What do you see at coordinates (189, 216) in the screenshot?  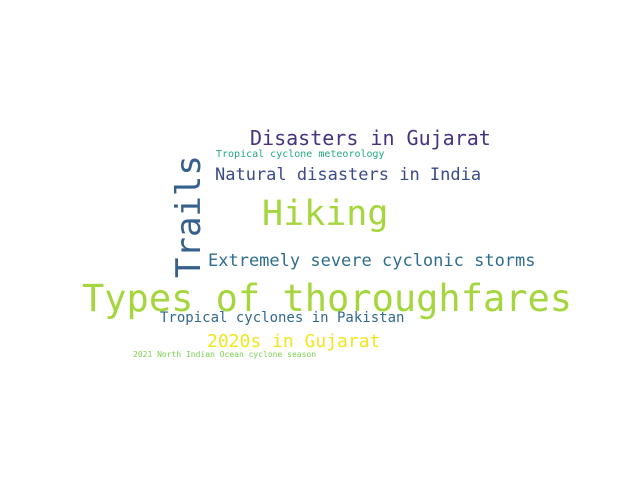 I see `word-trails: Trails` at bounding box center [189, 216].